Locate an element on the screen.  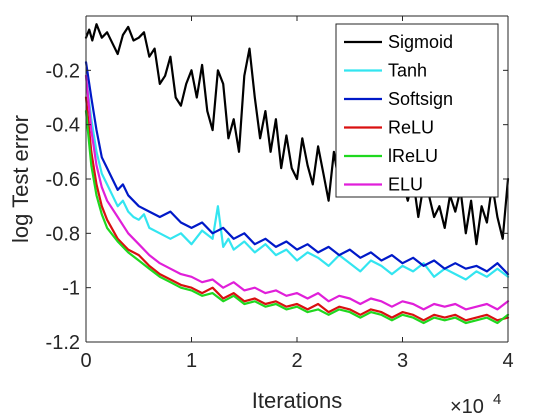
y-tick-label: -1.2 is located at coordinates (63, 343).